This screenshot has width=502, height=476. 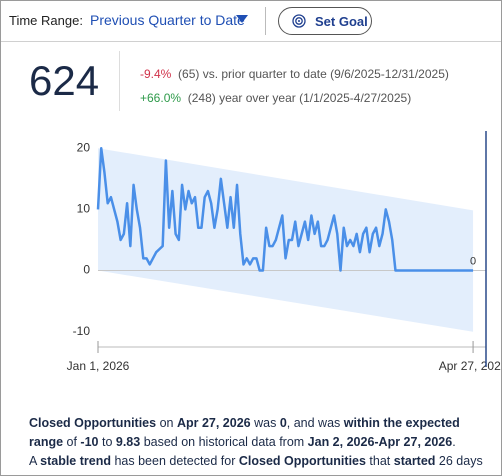 I want to click on y-tick-label: -10, so click(x=82, y=331).